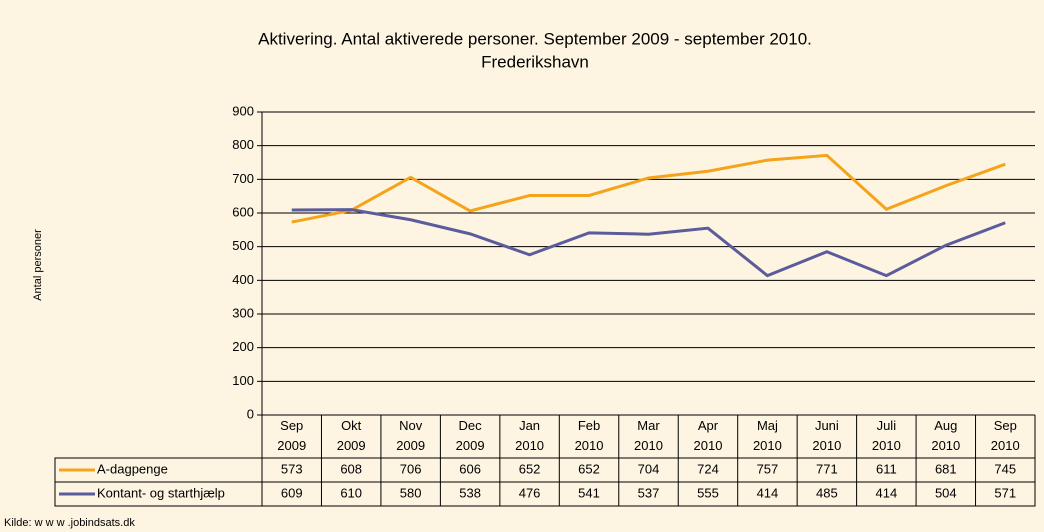 The width and height of the screenshot is (1044, 532). Describe the element at coordinates (827, 492) in the screenshot. I see `table-value: 485` at that location.